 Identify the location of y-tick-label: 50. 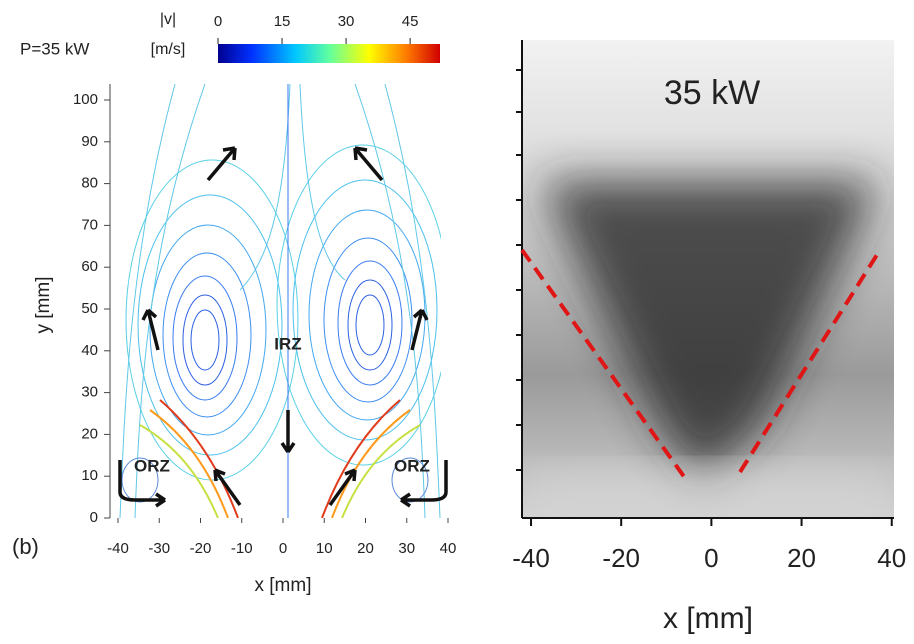
(89, 308).